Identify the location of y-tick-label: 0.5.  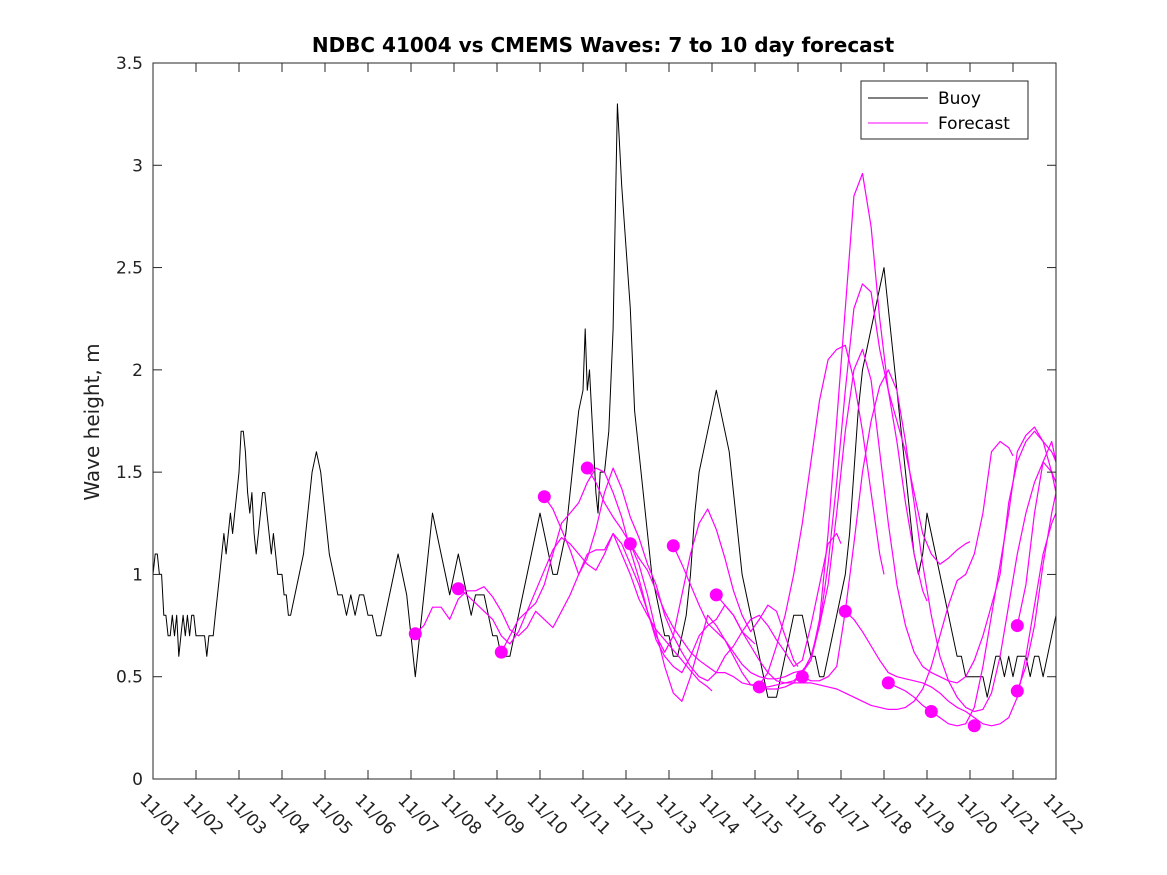
(129, 678).